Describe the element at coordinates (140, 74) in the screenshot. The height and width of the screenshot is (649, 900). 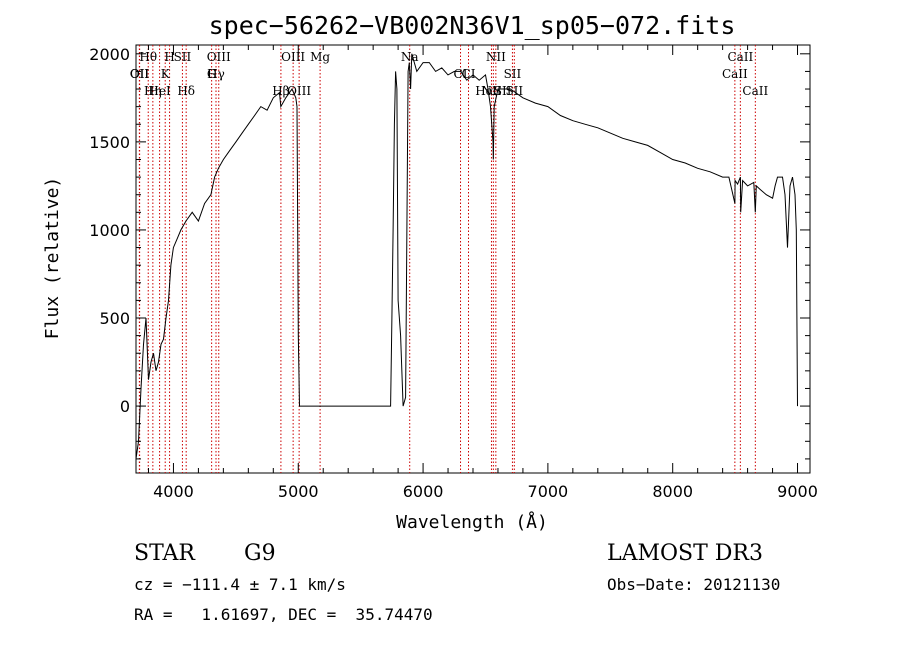
I see `line-marker-label: OII` at that location.